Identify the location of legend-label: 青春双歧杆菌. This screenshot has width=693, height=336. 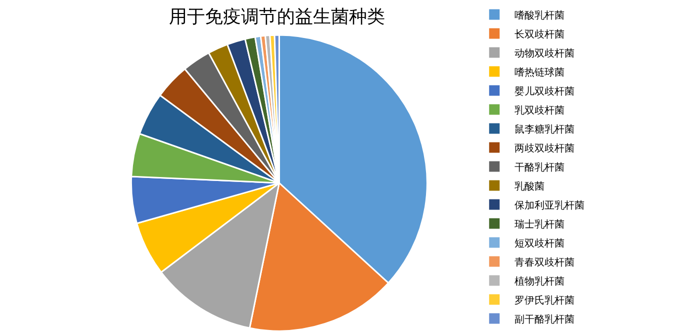
(544, 262).